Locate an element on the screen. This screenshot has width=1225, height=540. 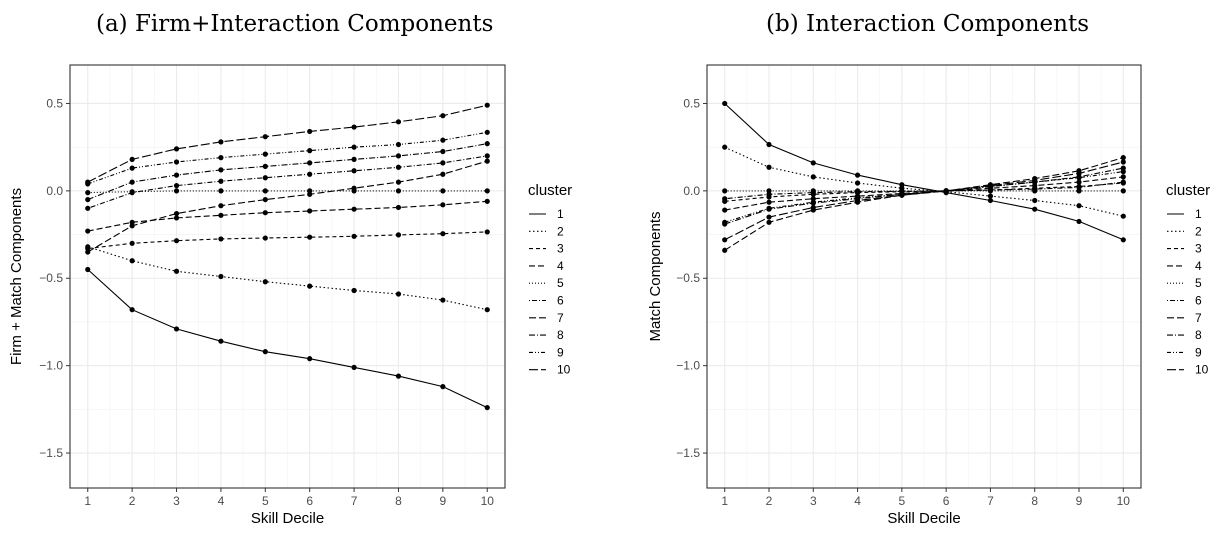
legend-label: 4 is located at coordinates (1198, 266).